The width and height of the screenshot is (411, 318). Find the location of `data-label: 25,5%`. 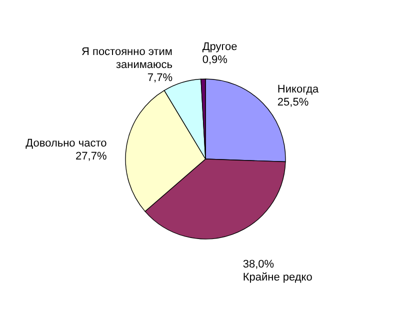

data-label: 25,5% is located at coordinates (293, 102).